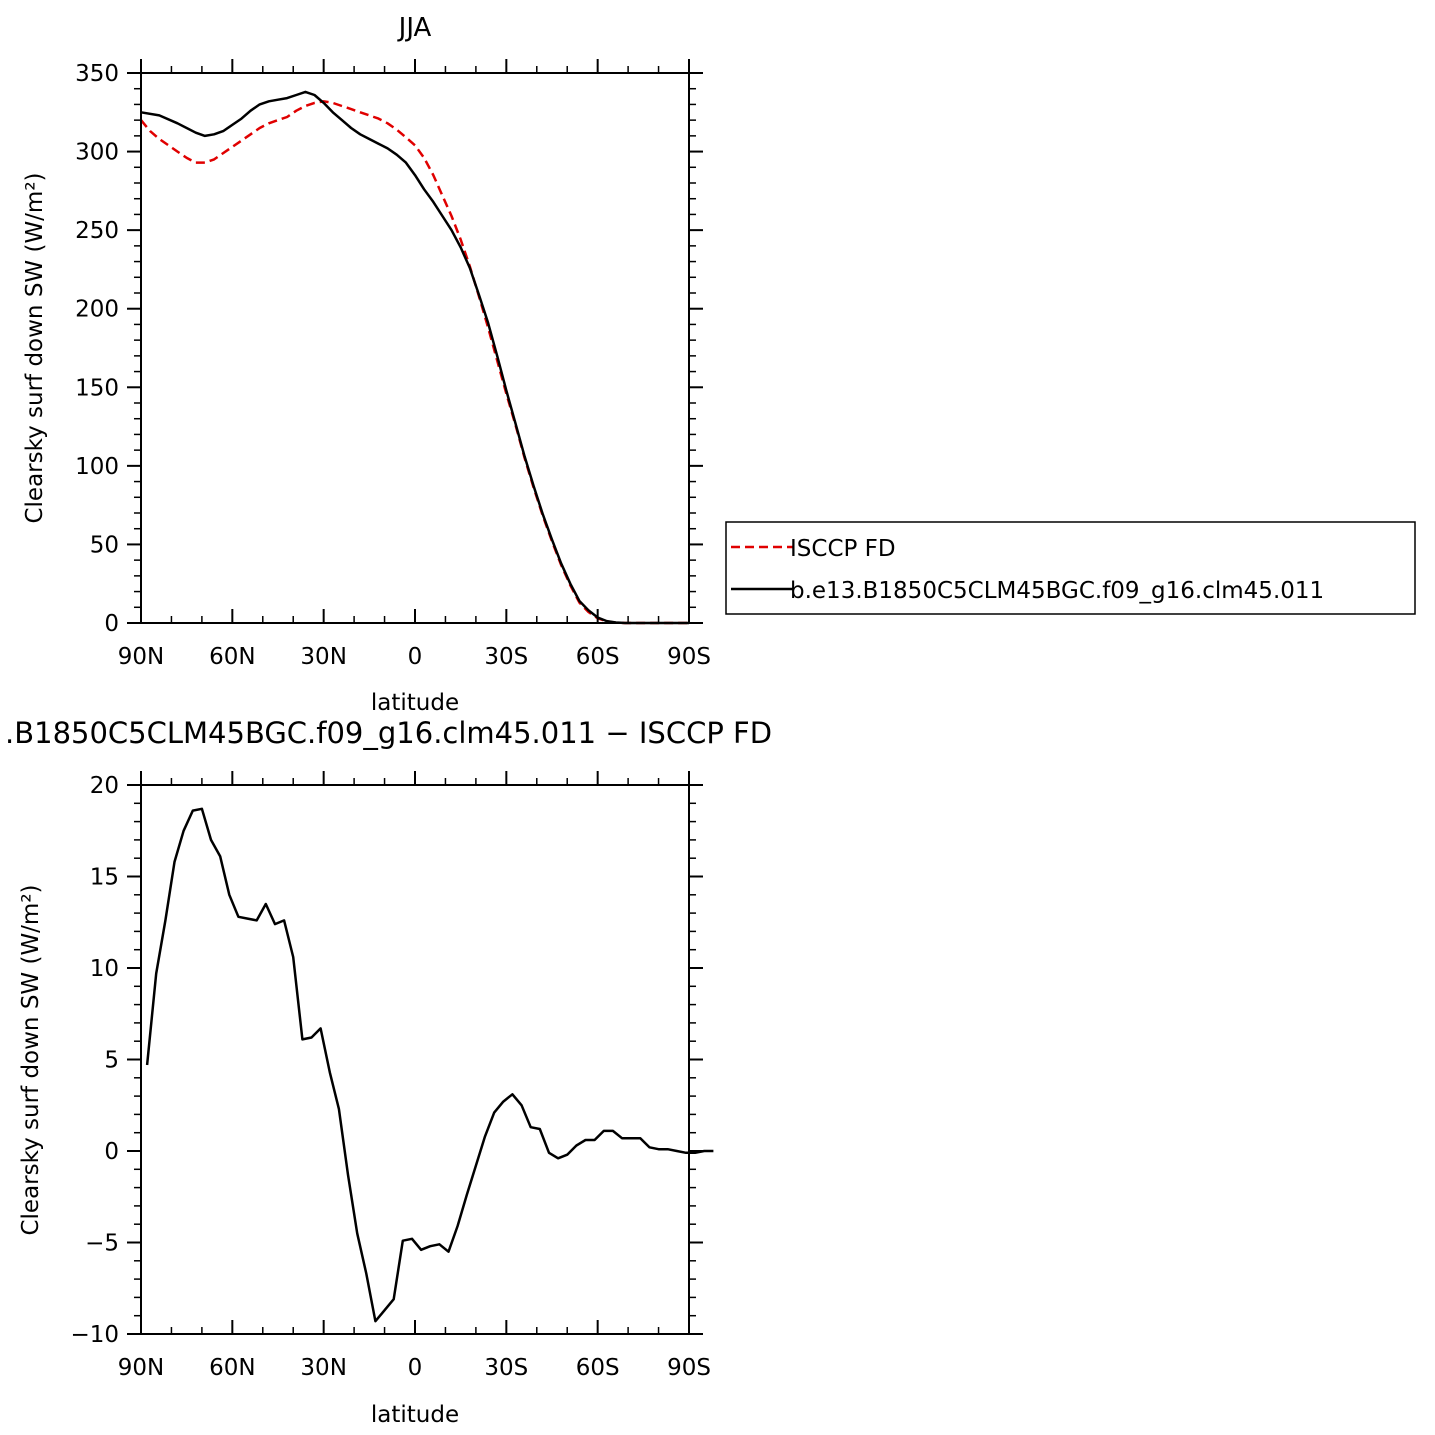 Image resolution: width=1435 pixels, height=1435 pixels. I want to click on bottom-y-tick-label: 10, so click(104, 969).